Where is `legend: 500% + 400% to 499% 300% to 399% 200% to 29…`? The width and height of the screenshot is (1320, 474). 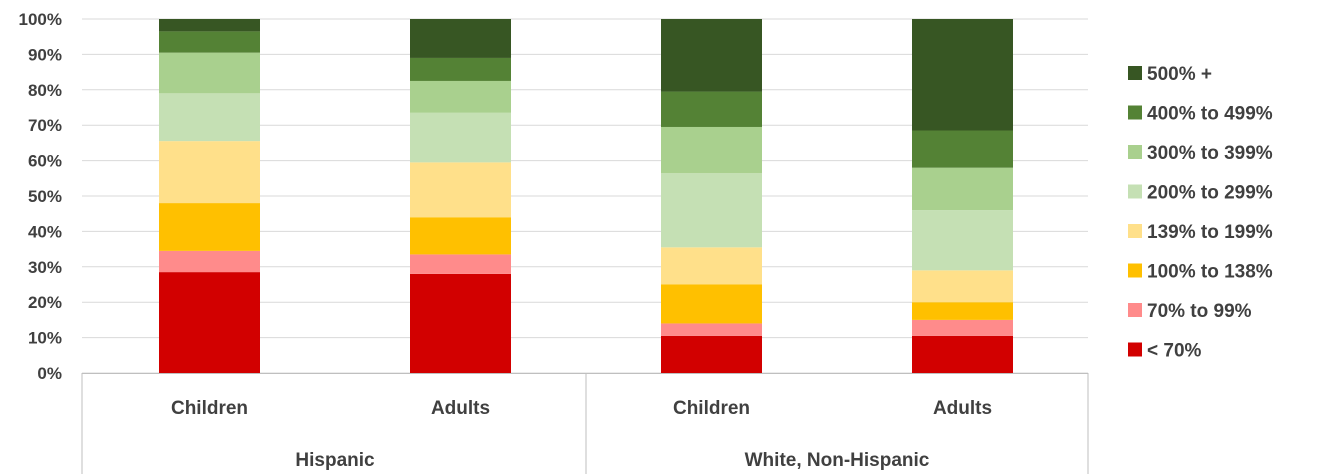
legend: 500% + 400% to 499% 300% to 399% 200% to 29… is located at coordinates (1200, 213).